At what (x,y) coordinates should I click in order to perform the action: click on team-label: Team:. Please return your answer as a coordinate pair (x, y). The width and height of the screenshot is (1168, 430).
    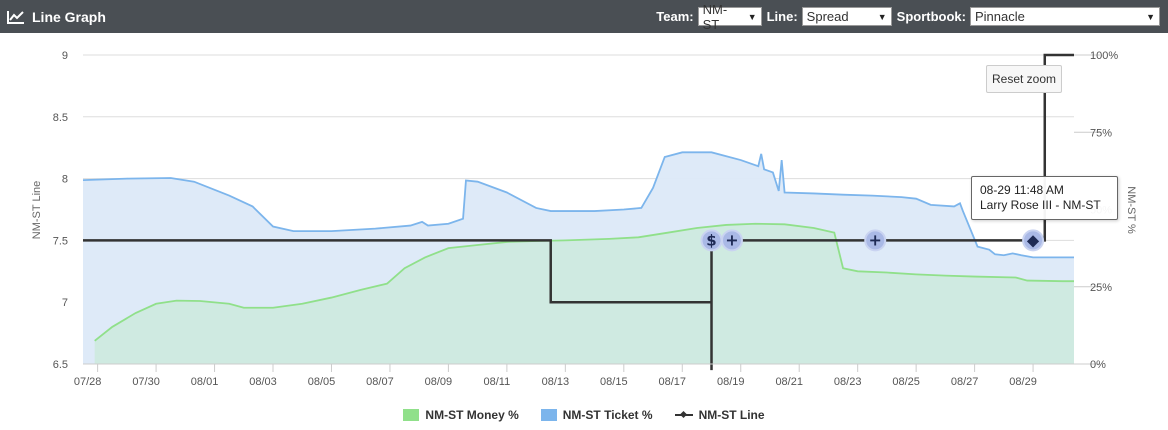
    Looking at the image, I should click on (675, 16).